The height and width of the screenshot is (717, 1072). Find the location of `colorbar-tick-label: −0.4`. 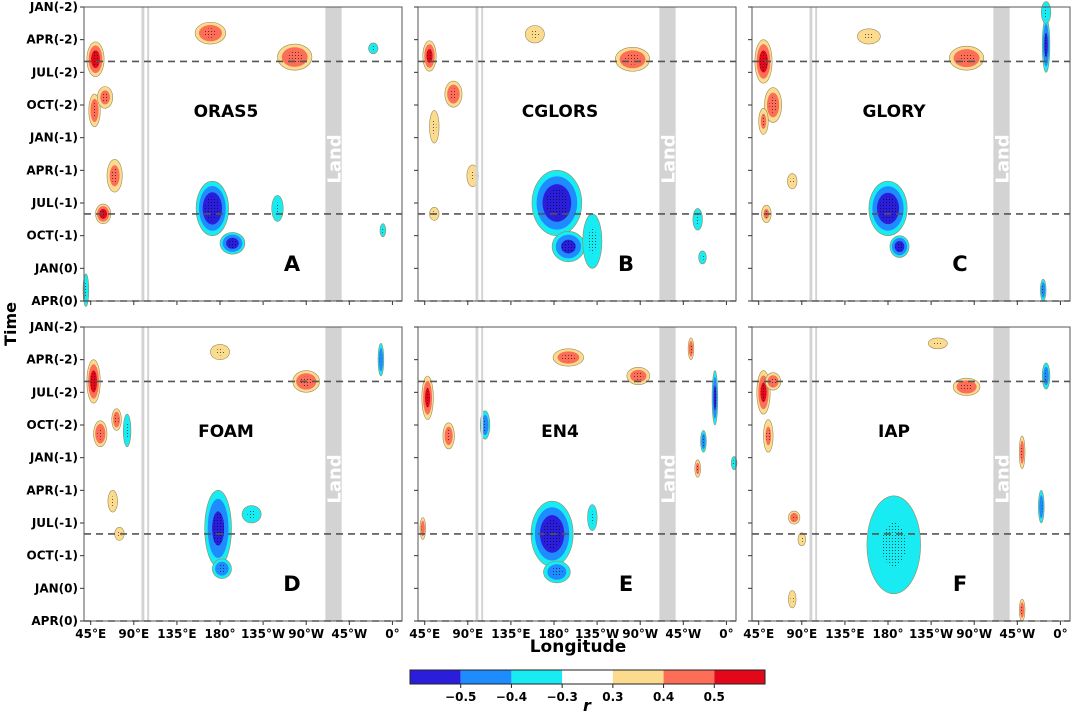

colorbar-tick-label: −0.4 is located at coordinates (511, 697).